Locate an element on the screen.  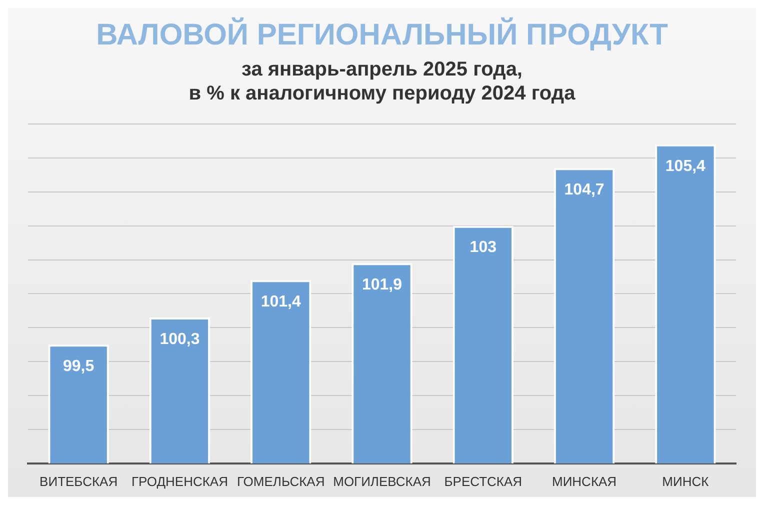
data-label: 103 is located at coordinates (483, 247).